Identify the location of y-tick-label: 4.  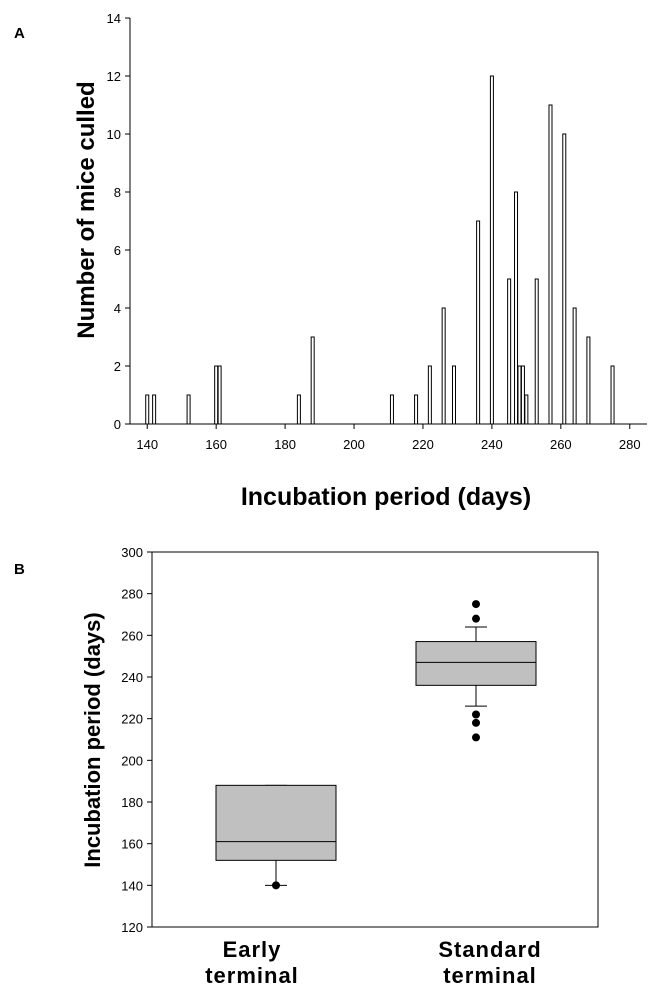
(117, 308).